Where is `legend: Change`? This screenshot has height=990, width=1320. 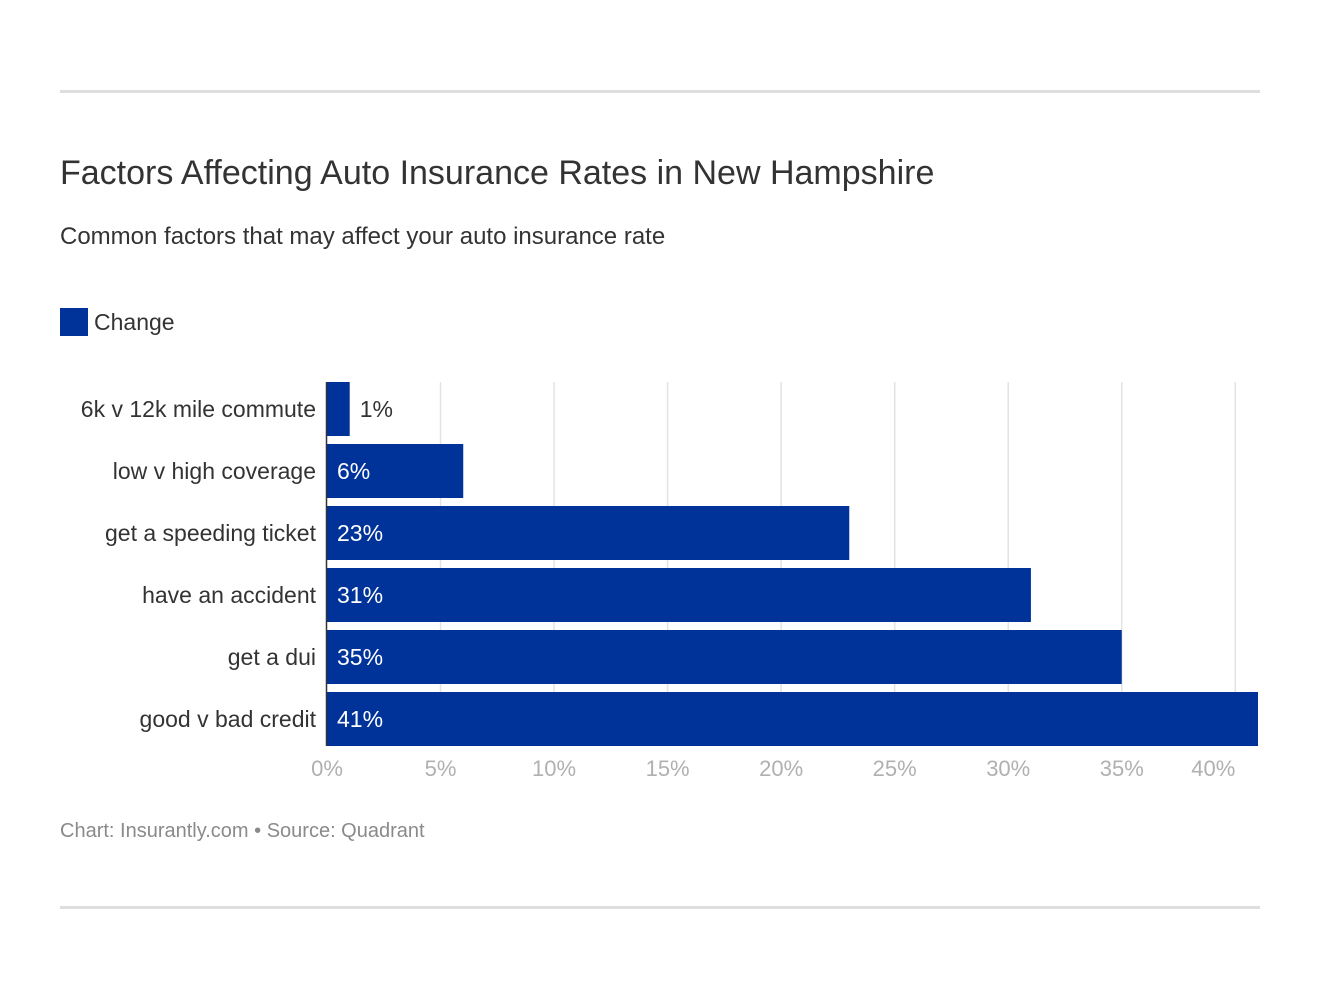
legend: Change is located at coordinates (117, 322).